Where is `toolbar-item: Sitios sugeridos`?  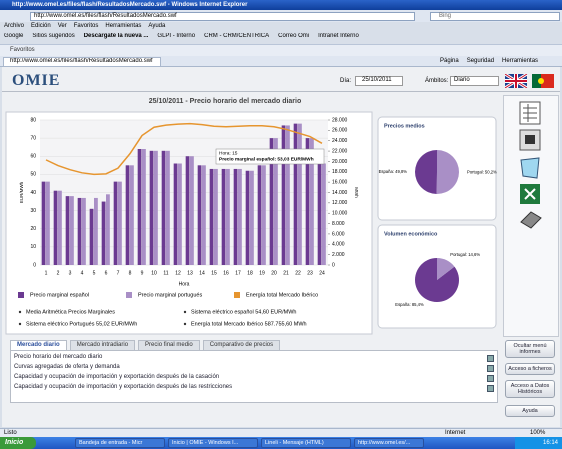
toolbar-item: Sitios sugeridos is located at coordinates (53, 36).